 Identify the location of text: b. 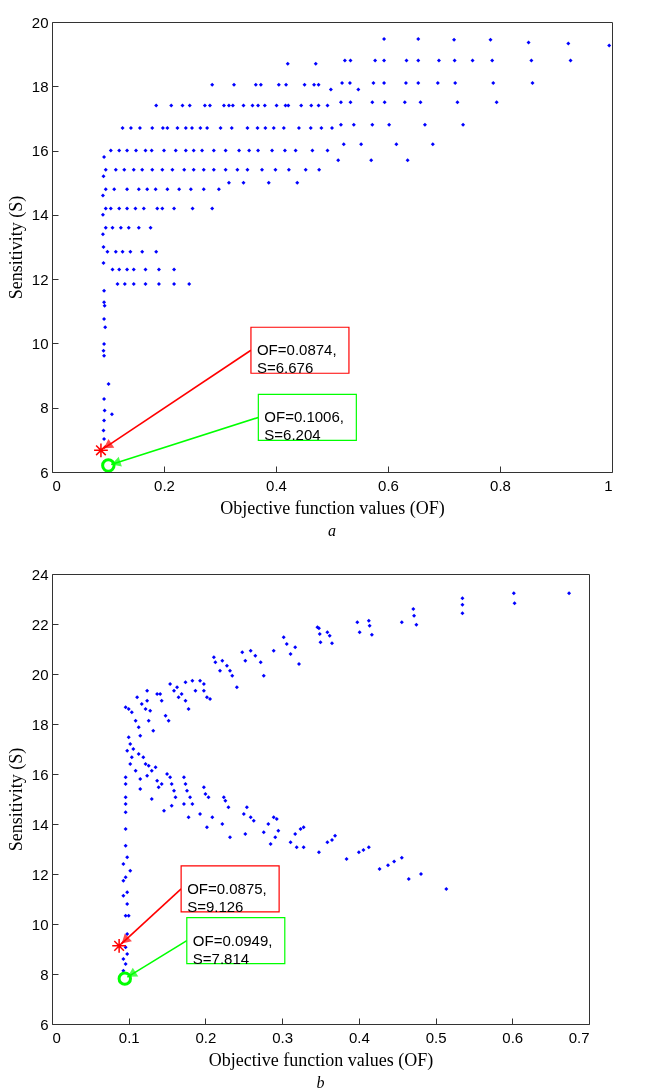
(320, 1082).